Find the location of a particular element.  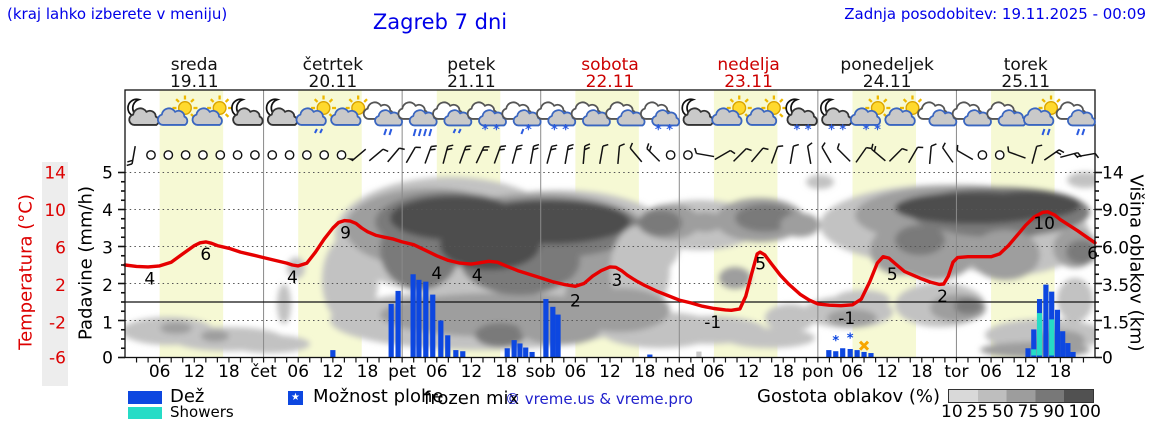

temp-ticks-strip is located at coordinates (55, 274).